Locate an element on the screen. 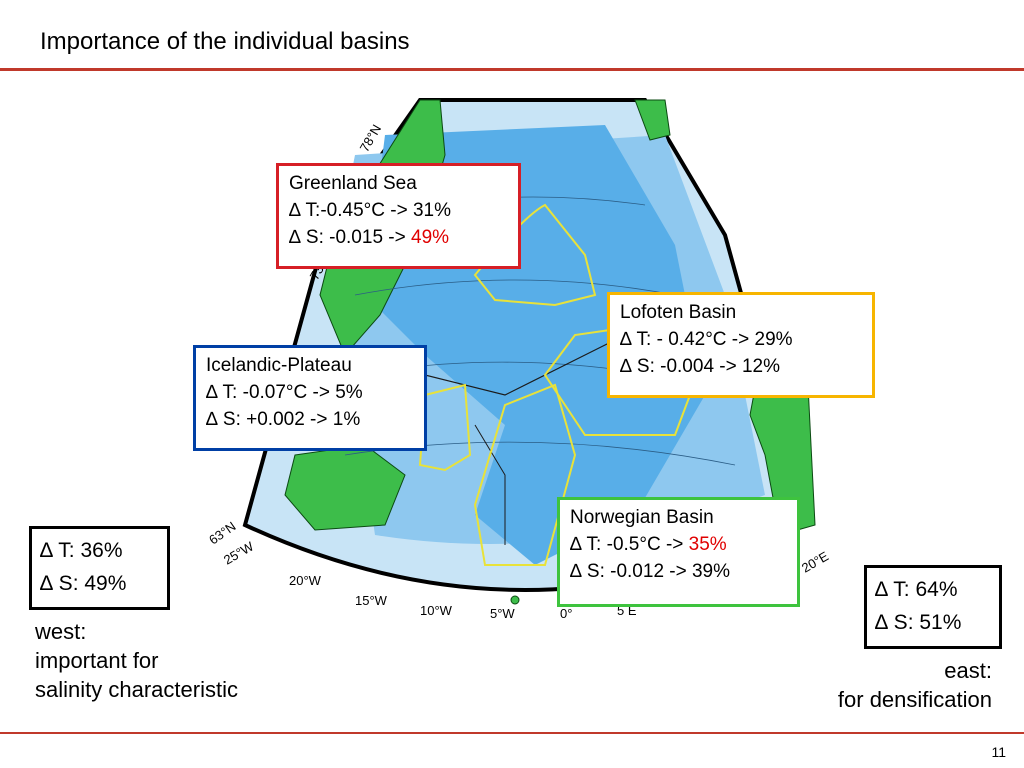 This screenshot has width=1024, height=768. greenland-sea-ds: ∆ S: -0.015 -> 49% is located at coordinates (398, 237).